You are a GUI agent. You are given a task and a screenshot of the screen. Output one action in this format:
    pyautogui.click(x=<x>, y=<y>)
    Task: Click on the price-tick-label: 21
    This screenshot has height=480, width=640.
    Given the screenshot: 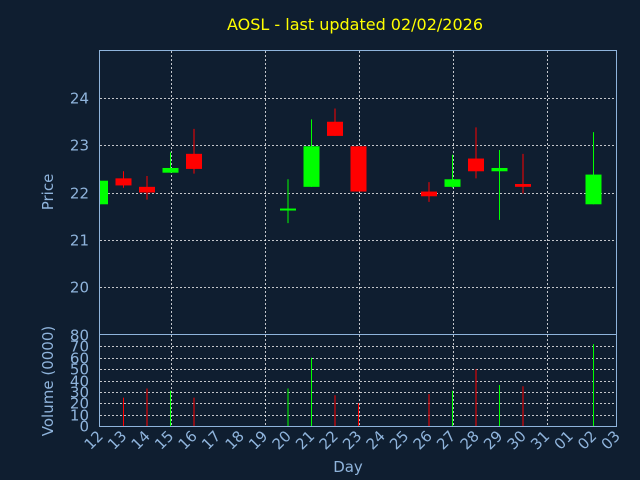 What is the action you would take?
    pyautogui.click(x=79, y=241)
    